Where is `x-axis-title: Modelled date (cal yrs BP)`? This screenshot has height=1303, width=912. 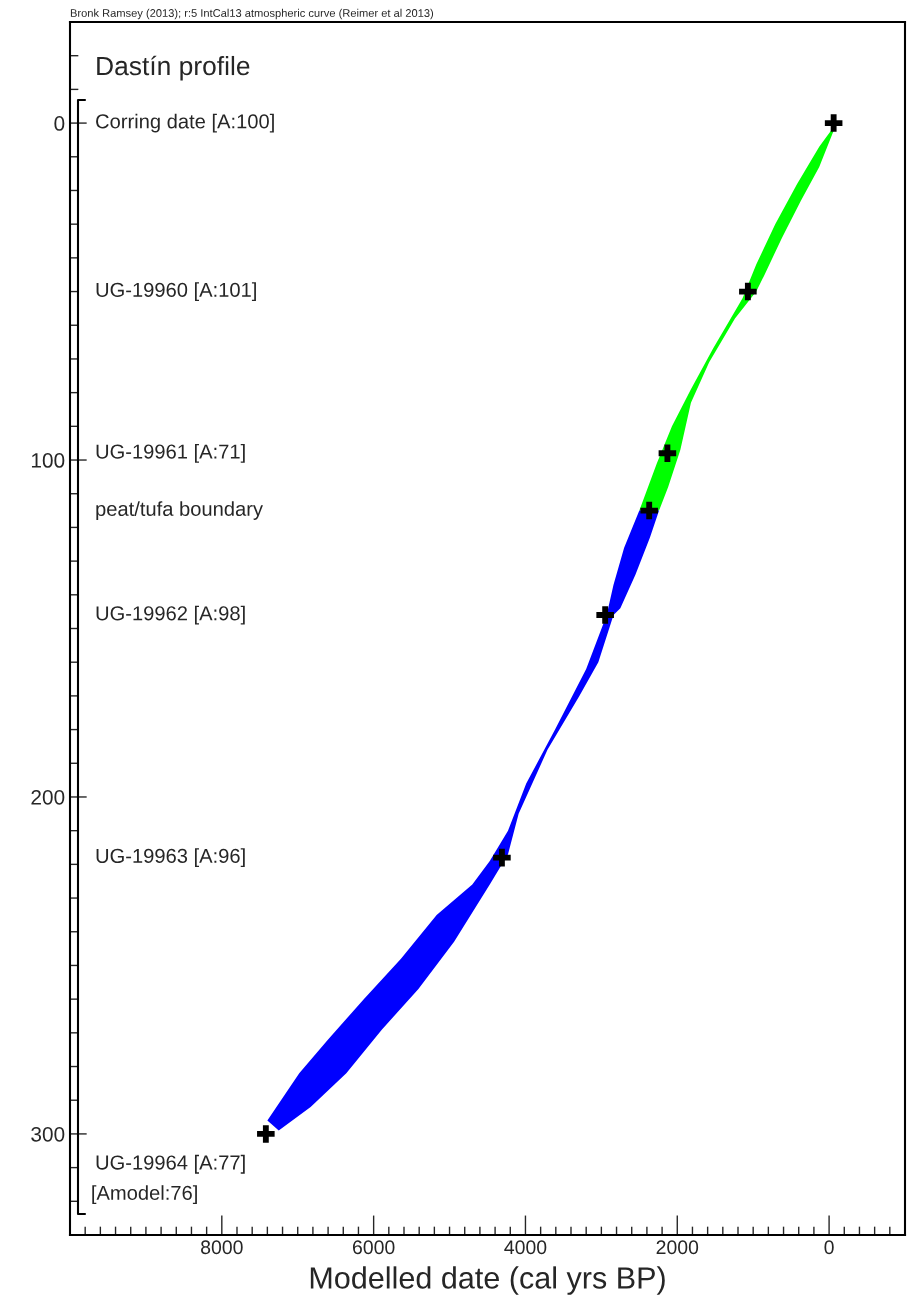
x-axis-title: Modelled date (cal yrs BP) is located at coordinates (487, 1280).